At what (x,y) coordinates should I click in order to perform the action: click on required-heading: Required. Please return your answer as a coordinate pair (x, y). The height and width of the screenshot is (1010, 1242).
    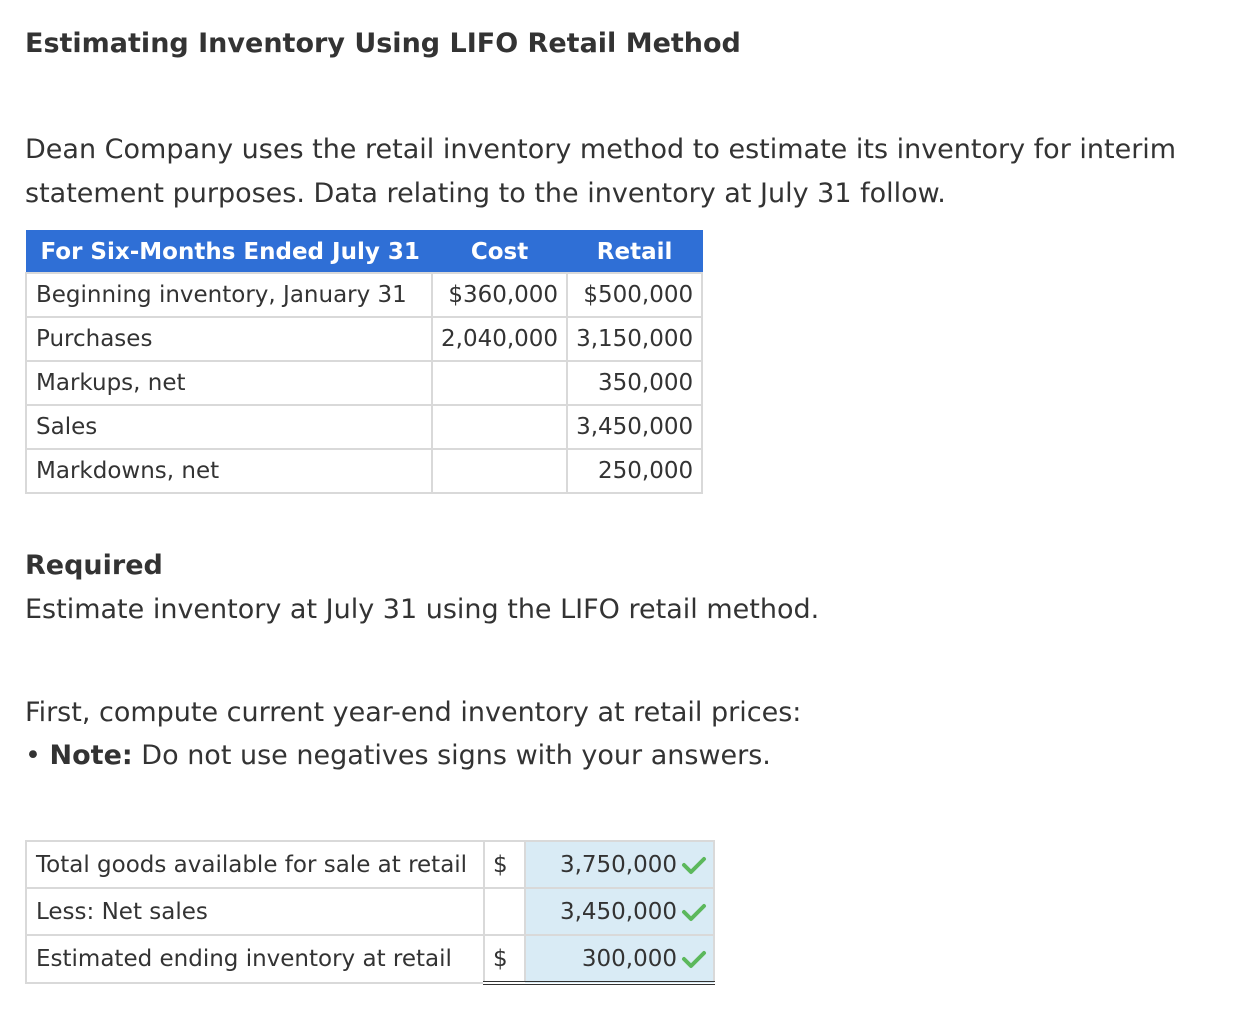
    Looking at the image, I should click on (94, 565).